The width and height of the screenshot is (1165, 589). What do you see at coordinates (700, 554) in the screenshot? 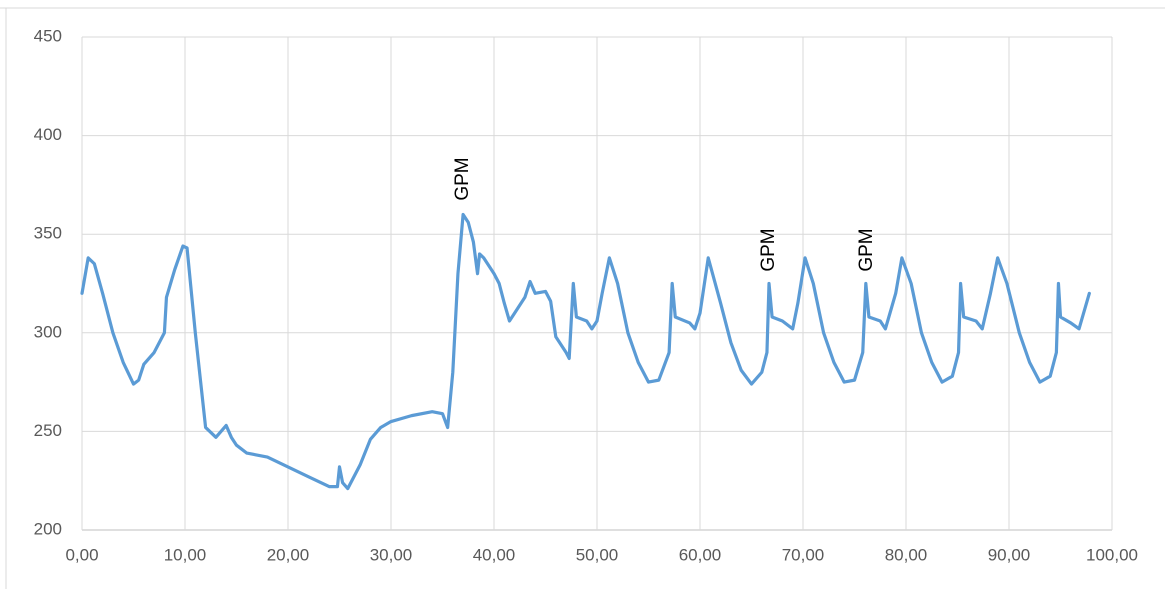
I see `x-tick-label: 60,00` at bounding box center [700, 554].